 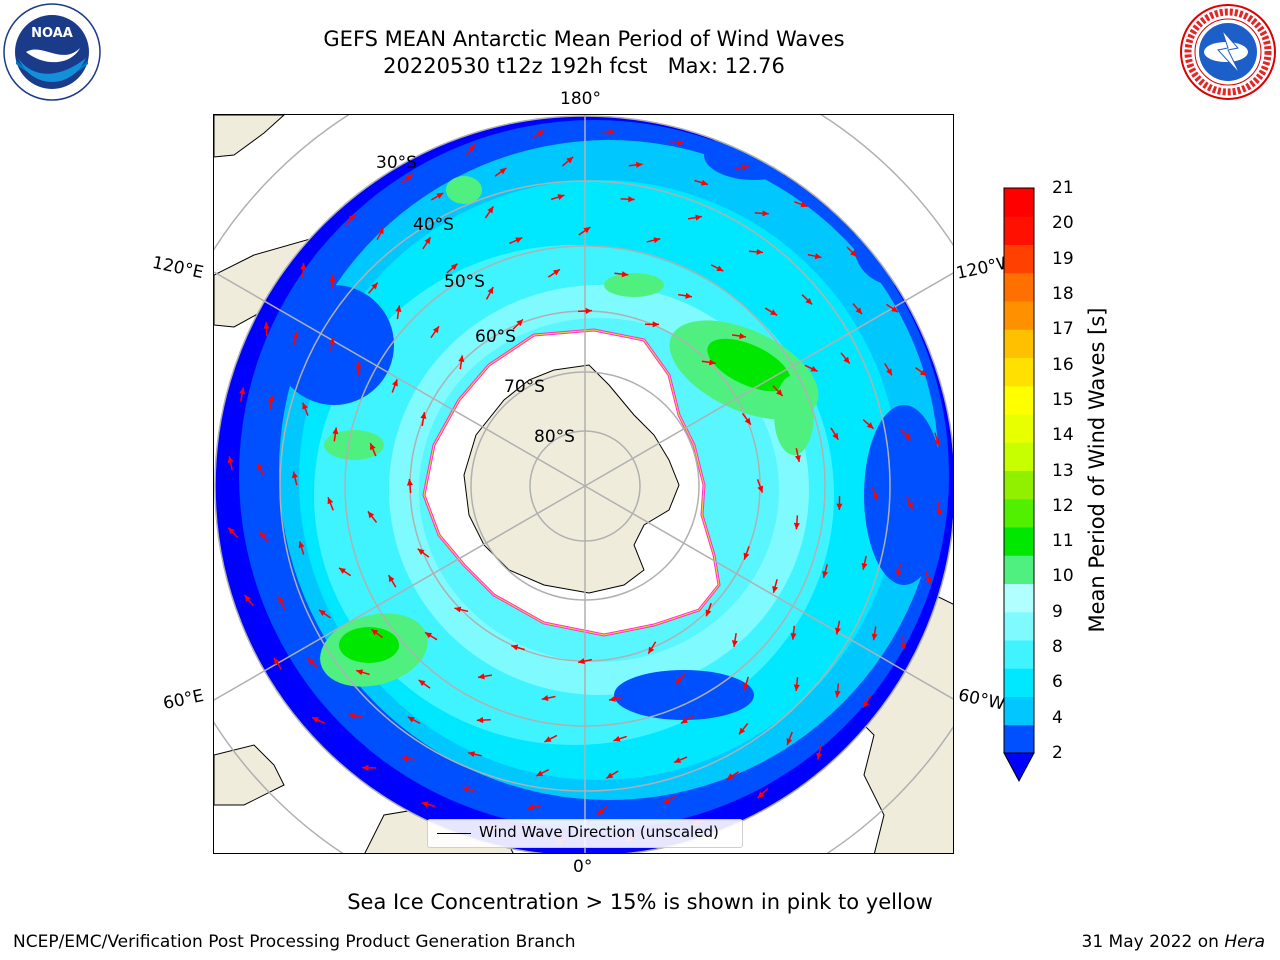 I want to click on footer-machine: Hera, so click(x=1244, y=942).